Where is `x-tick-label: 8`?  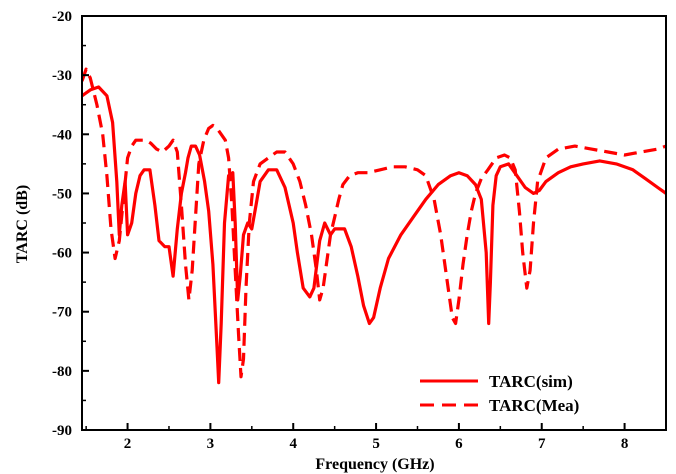 x-tick-label: 8 is located at coordinates (625, 444).